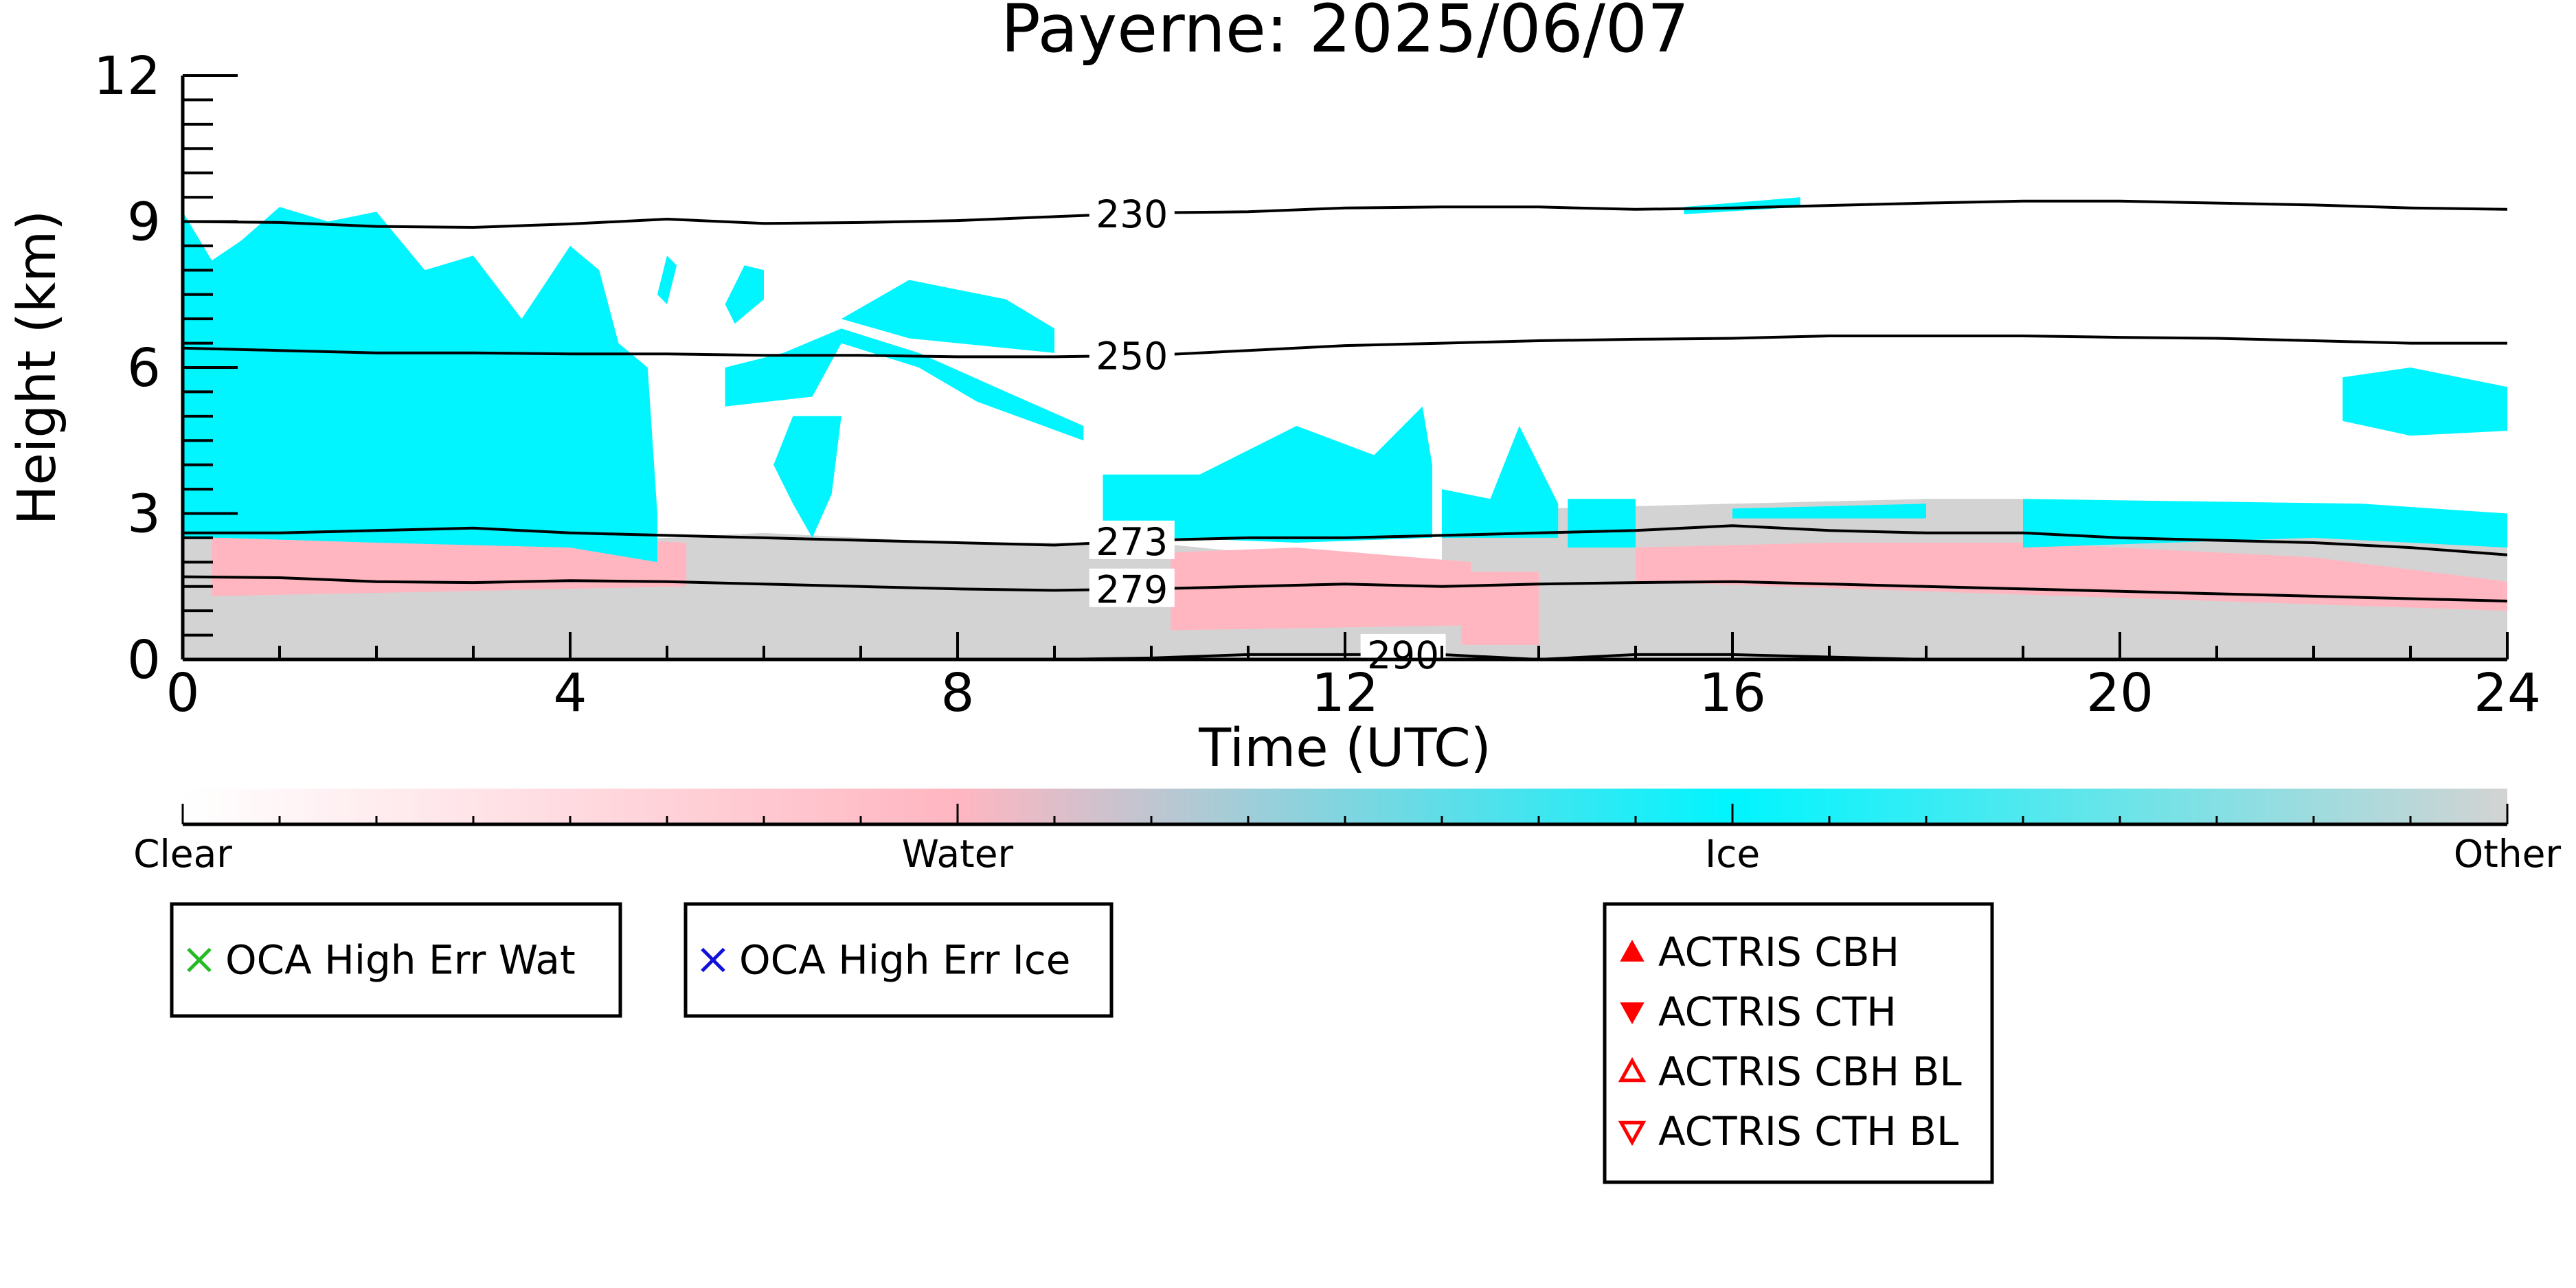 This screenshot has height=1288, width=2576. Describe the element at coordinates (904, 960) in the screenshot. I see `legend-label: OCA High Err Ice` at that location.